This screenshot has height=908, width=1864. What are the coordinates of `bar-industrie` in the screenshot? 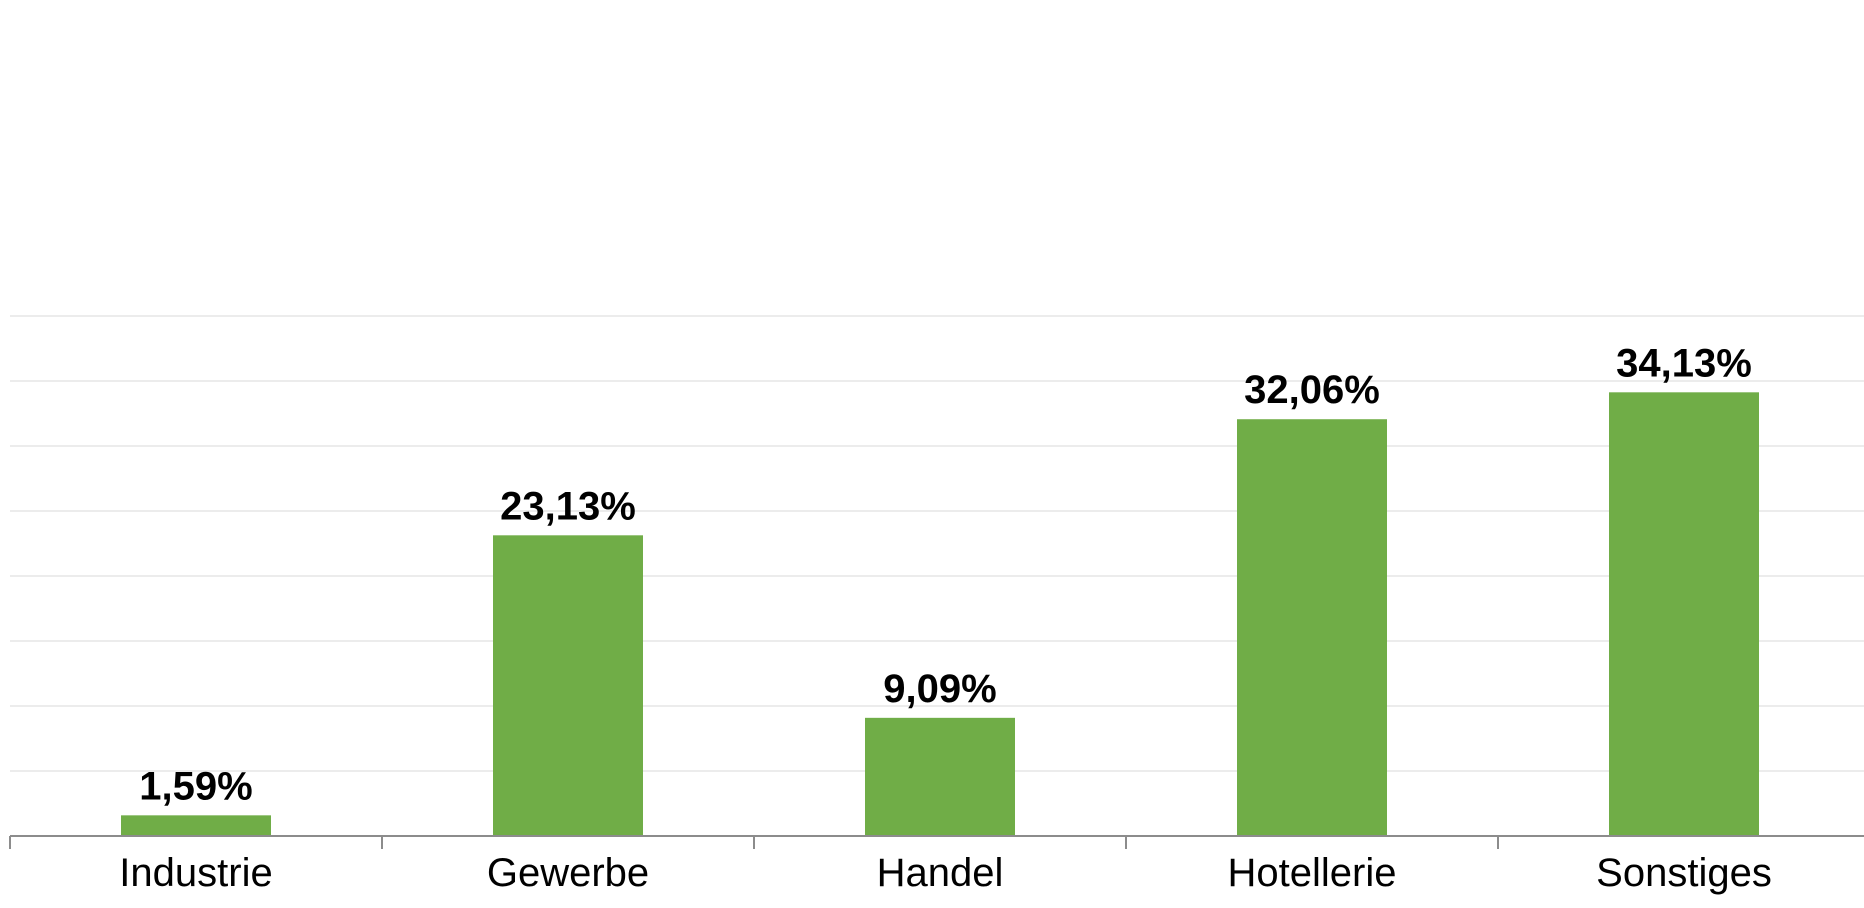 It's located at (196, 825).